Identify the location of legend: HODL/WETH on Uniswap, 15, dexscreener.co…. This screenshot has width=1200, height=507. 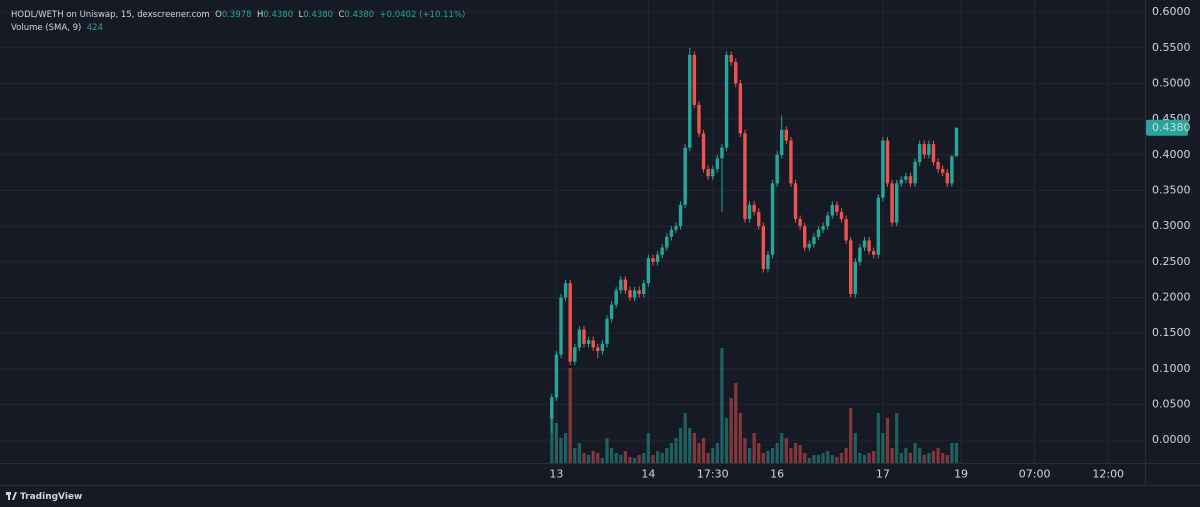
(238, 22).